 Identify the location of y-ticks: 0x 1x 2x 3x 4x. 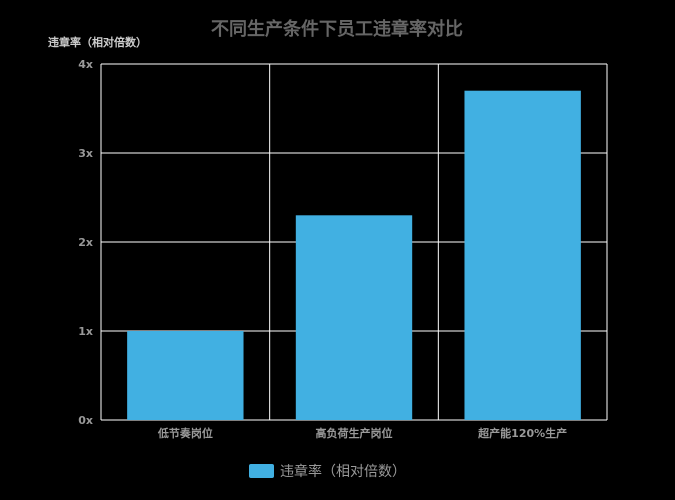
(85, 242).